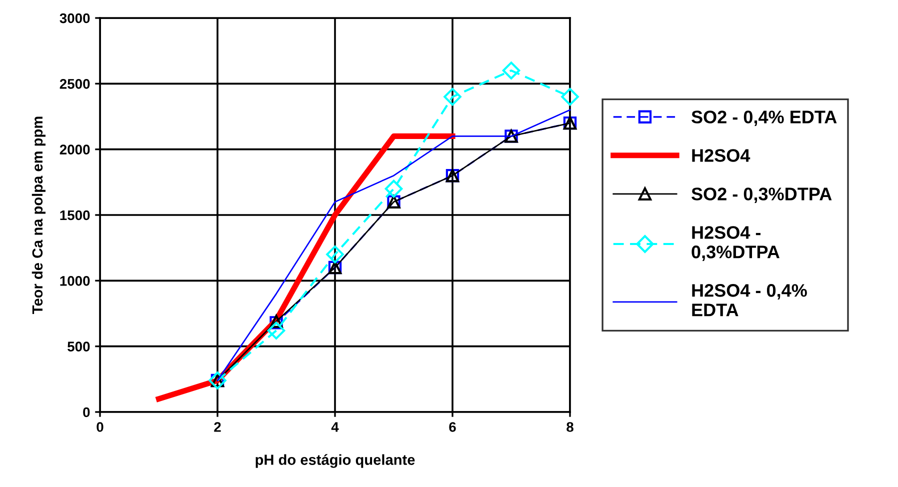 Image resolution: width=898 pixels, height=487 pixels. Describe the element at coordinates (335, 427) in the screenshot. I see `x-tick-label: 4` at that location.